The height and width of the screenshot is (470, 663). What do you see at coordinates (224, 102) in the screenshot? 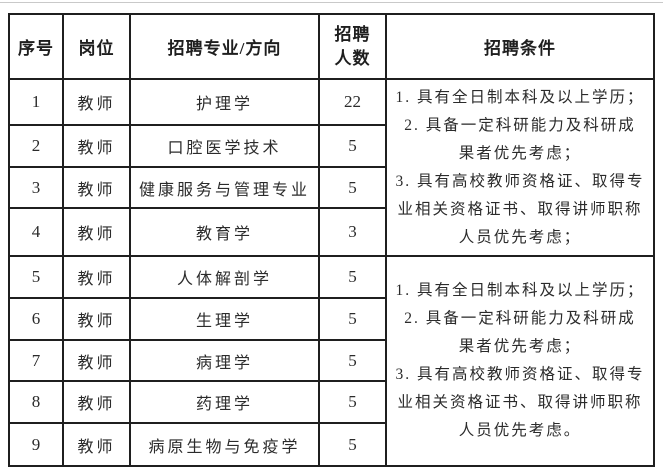
I see `cell-major: 护理学` at bounding box center [224, 102].